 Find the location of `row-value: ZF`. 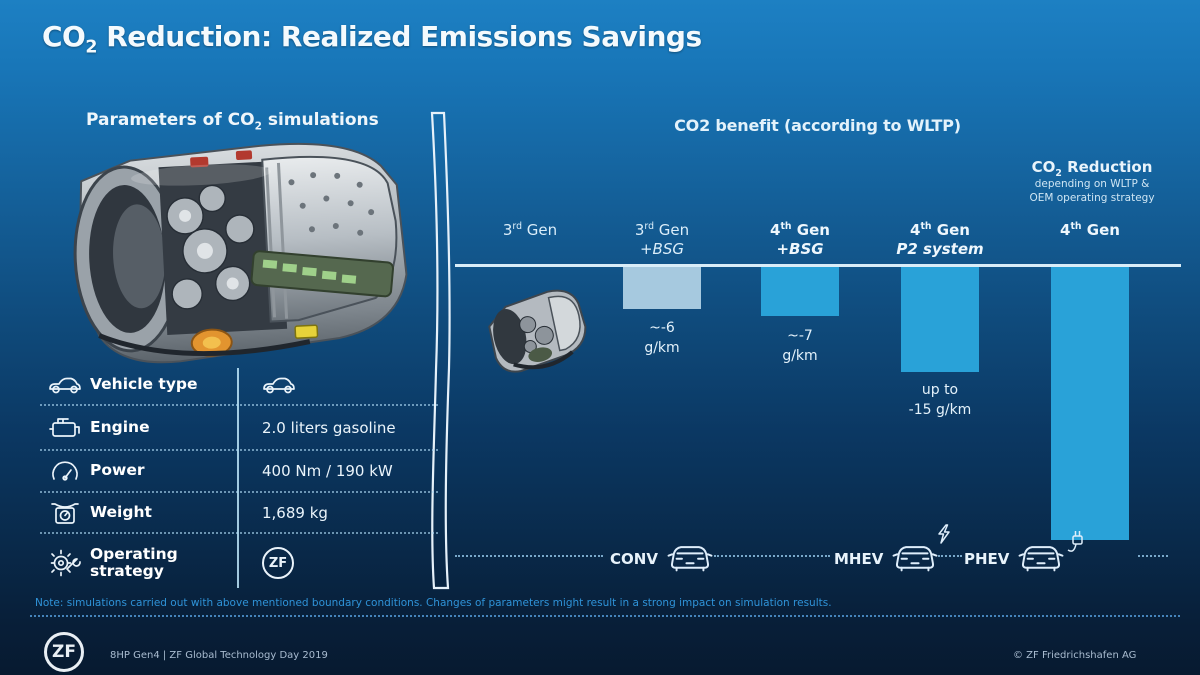

row-value: ZF is located at coordinates (278, 563).